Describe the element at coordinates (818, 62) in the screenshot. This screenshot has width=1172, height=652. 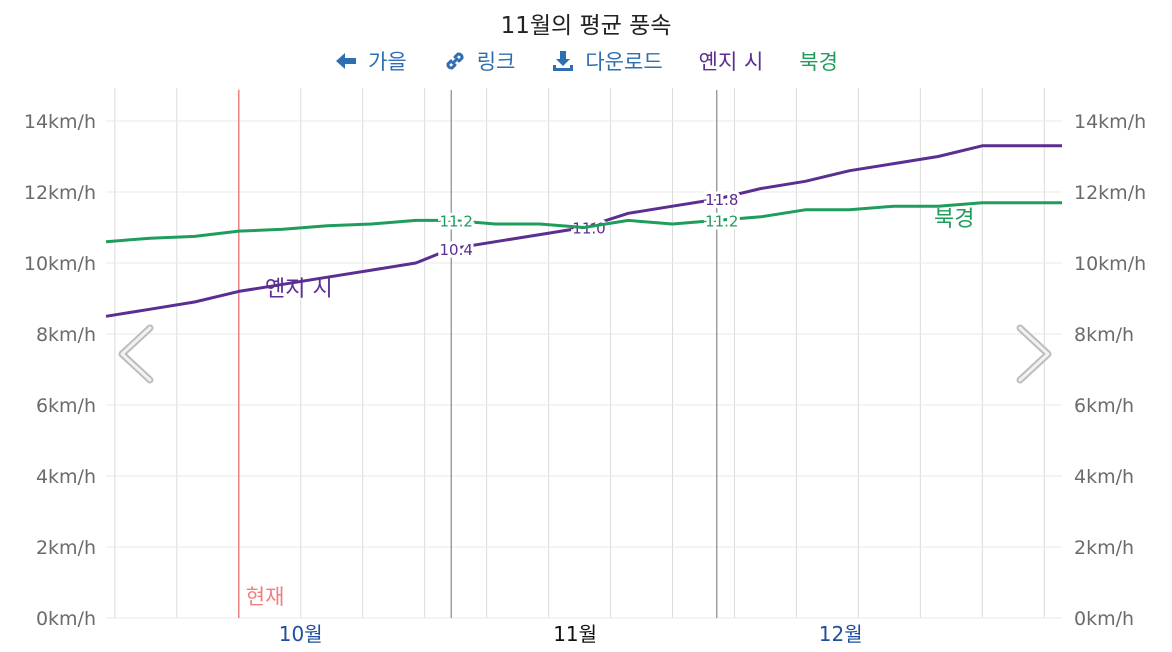
I see `legend-item-beijing: 북경` at that location.